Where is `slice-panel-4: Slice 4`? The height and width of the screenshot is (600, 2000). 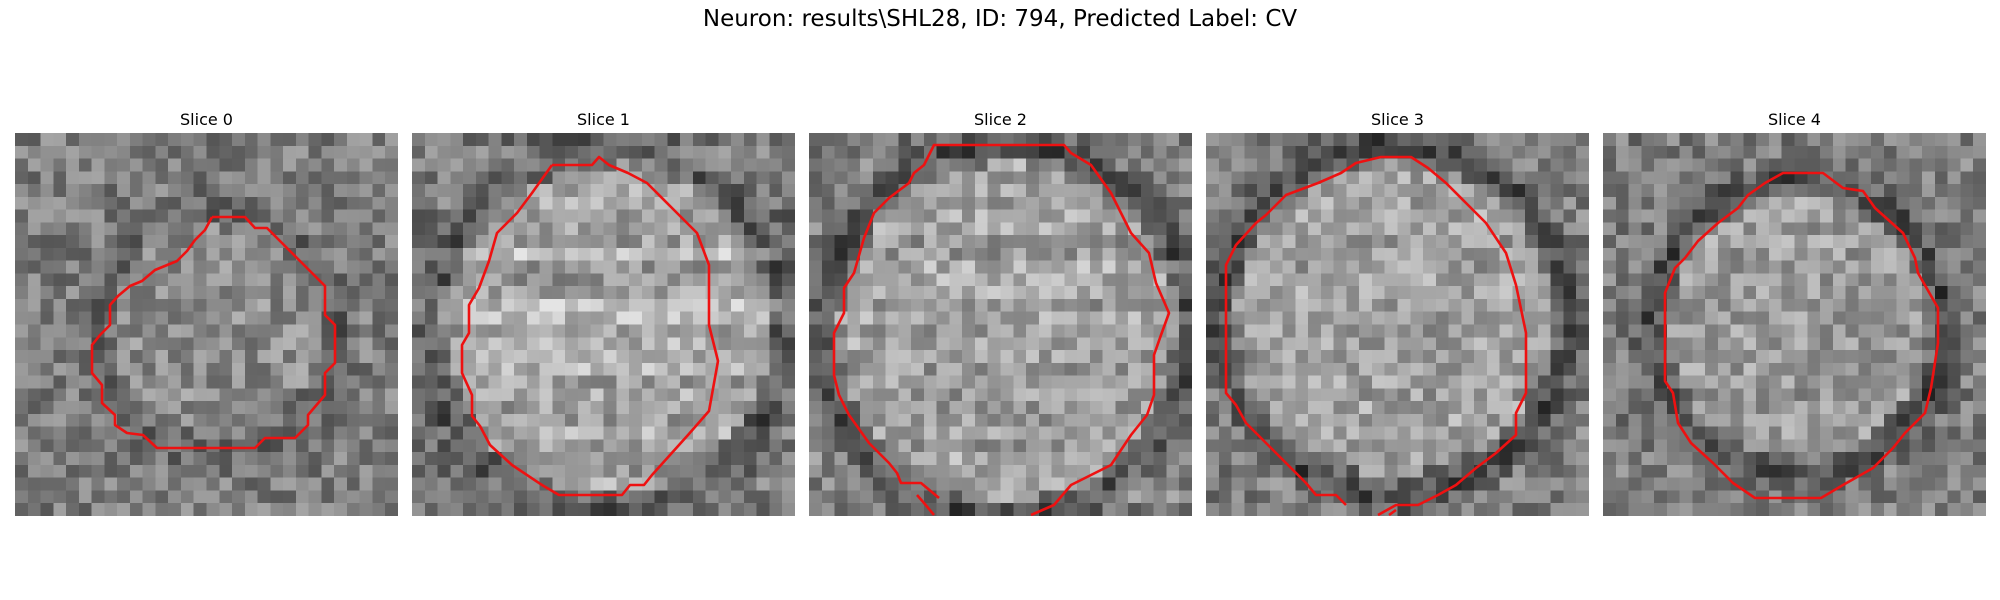
slice-panel-4: Slice 4 is located at coordinates (1794, 312).